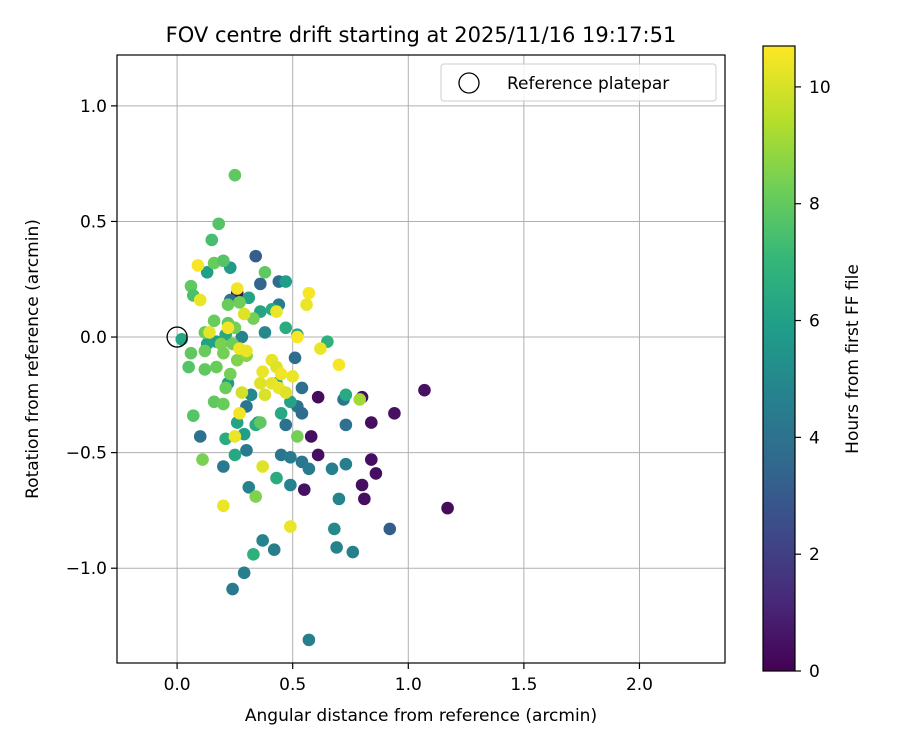  I want to click on legend-box, so click(578, 82).